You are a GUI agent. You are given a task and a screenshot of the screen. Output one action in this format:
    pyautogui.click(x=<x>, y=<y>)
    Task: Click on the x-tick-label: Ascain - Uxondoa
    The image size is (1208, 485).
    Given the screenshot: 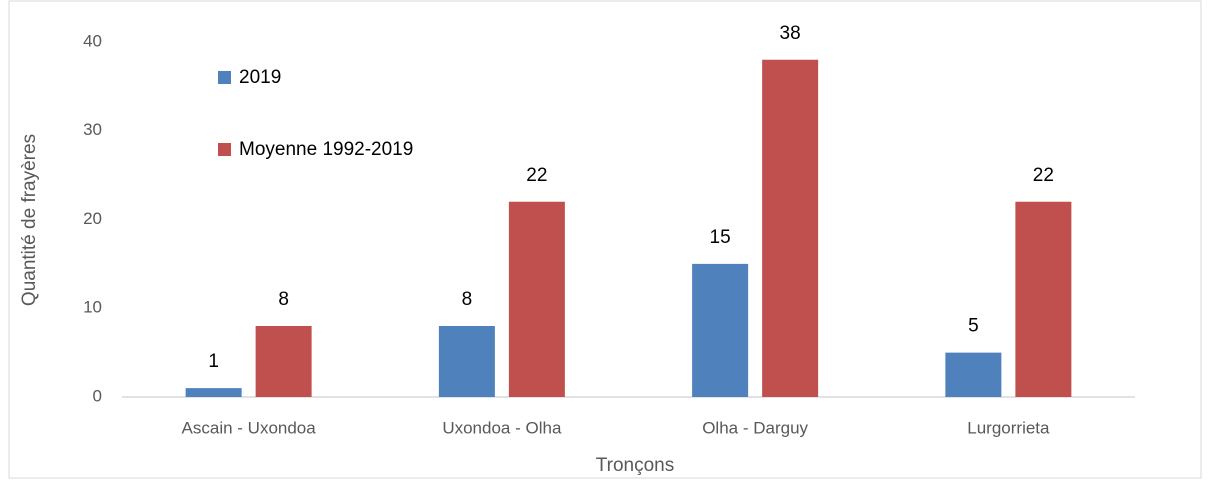 What is the action you would take?
    pyautogui.click(x=249, y=427)
    